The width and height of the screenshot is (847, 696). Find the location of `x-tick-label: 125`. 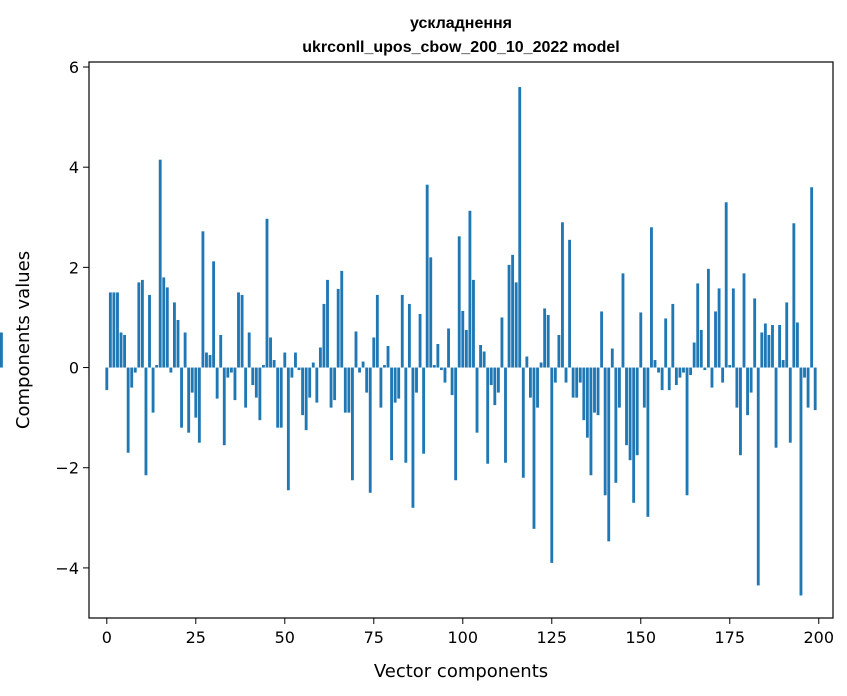

x-tick-label: 125 is located at coordinates (552, 637).